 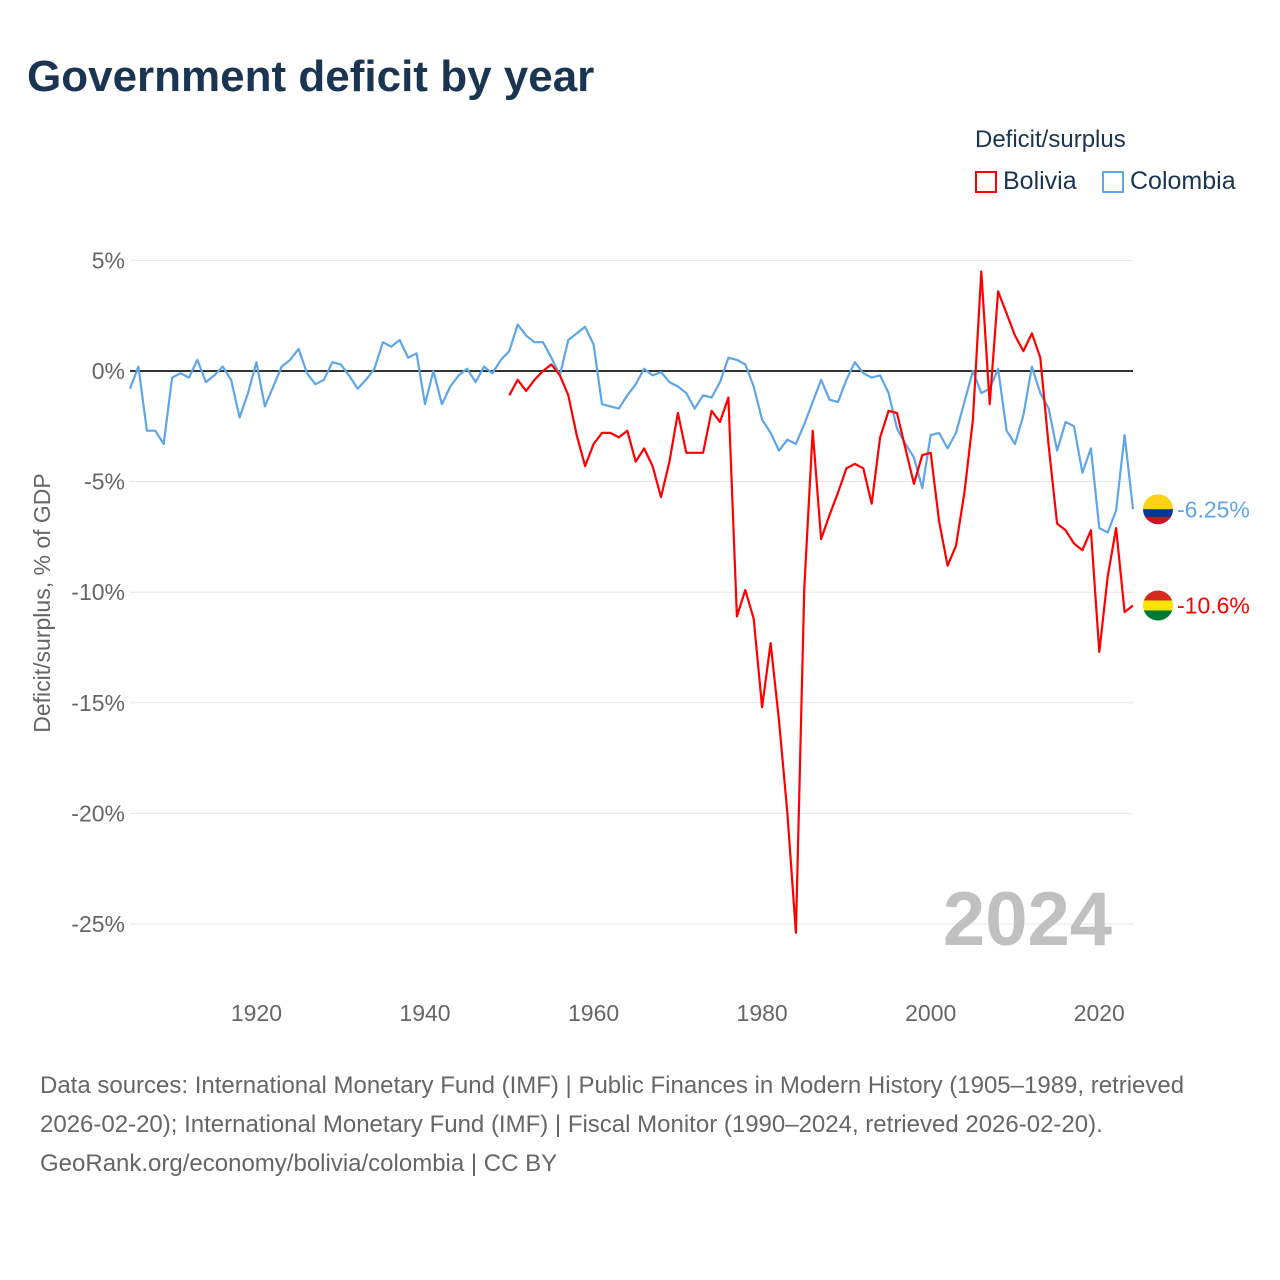 I want to click on legend-label: Colombia, so click(x=1183, y=181).